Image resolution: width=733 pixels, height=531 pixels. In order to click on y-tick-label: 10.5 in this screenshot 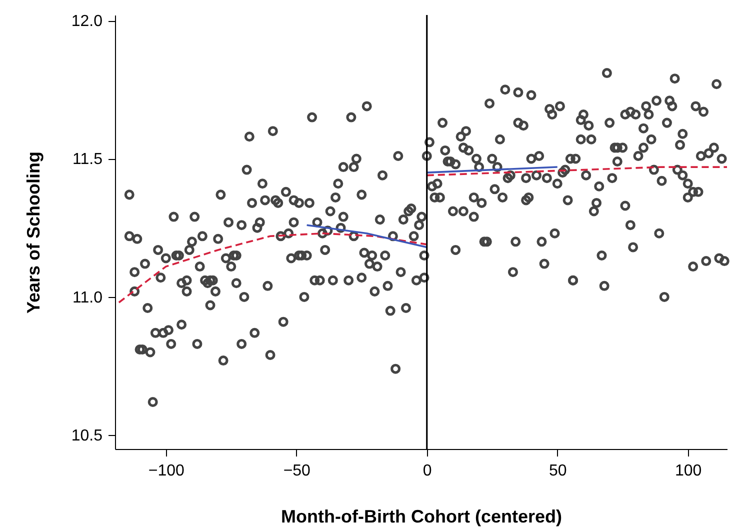, I will do `click(87, 436)`.